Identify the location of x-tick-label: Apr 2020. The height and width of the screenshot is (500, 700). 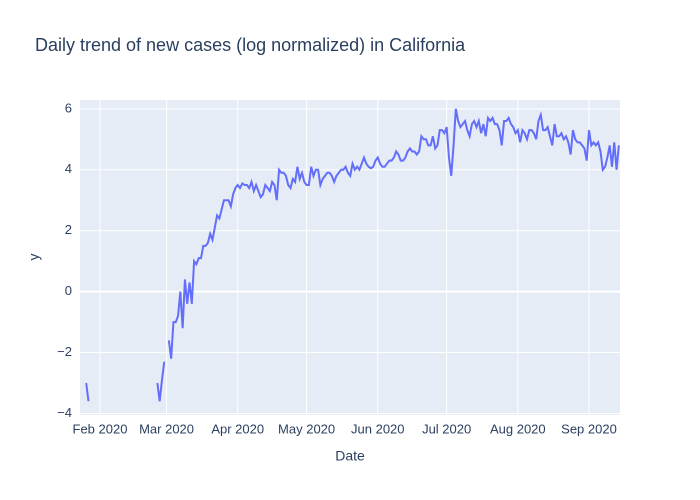
(237, 428).